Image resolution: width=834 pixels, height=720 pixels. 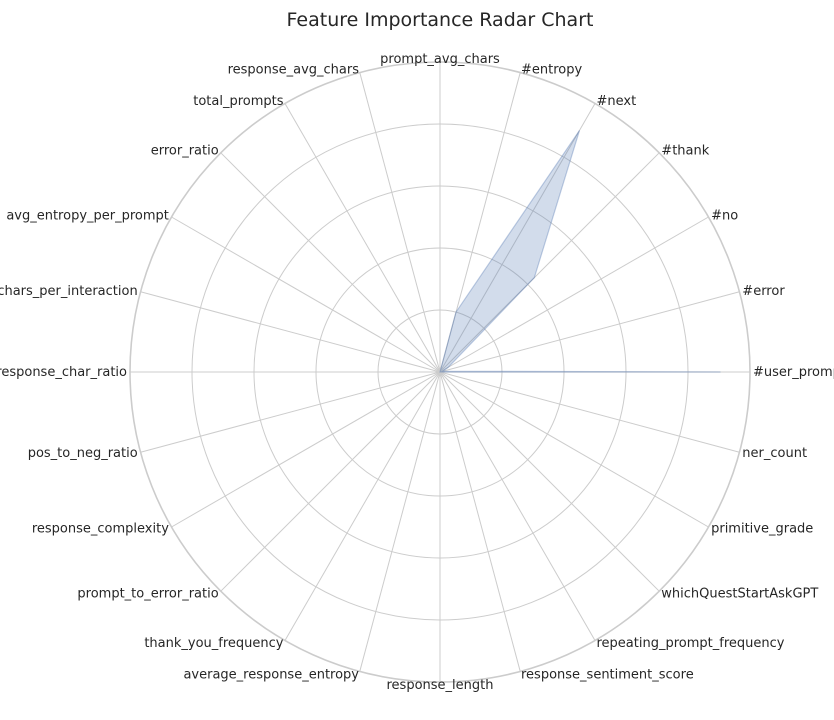 What do you see at coordinates (774, 453) in the screenshot?
I see `axis-label: ner_count` at bounding box center [774, 453].